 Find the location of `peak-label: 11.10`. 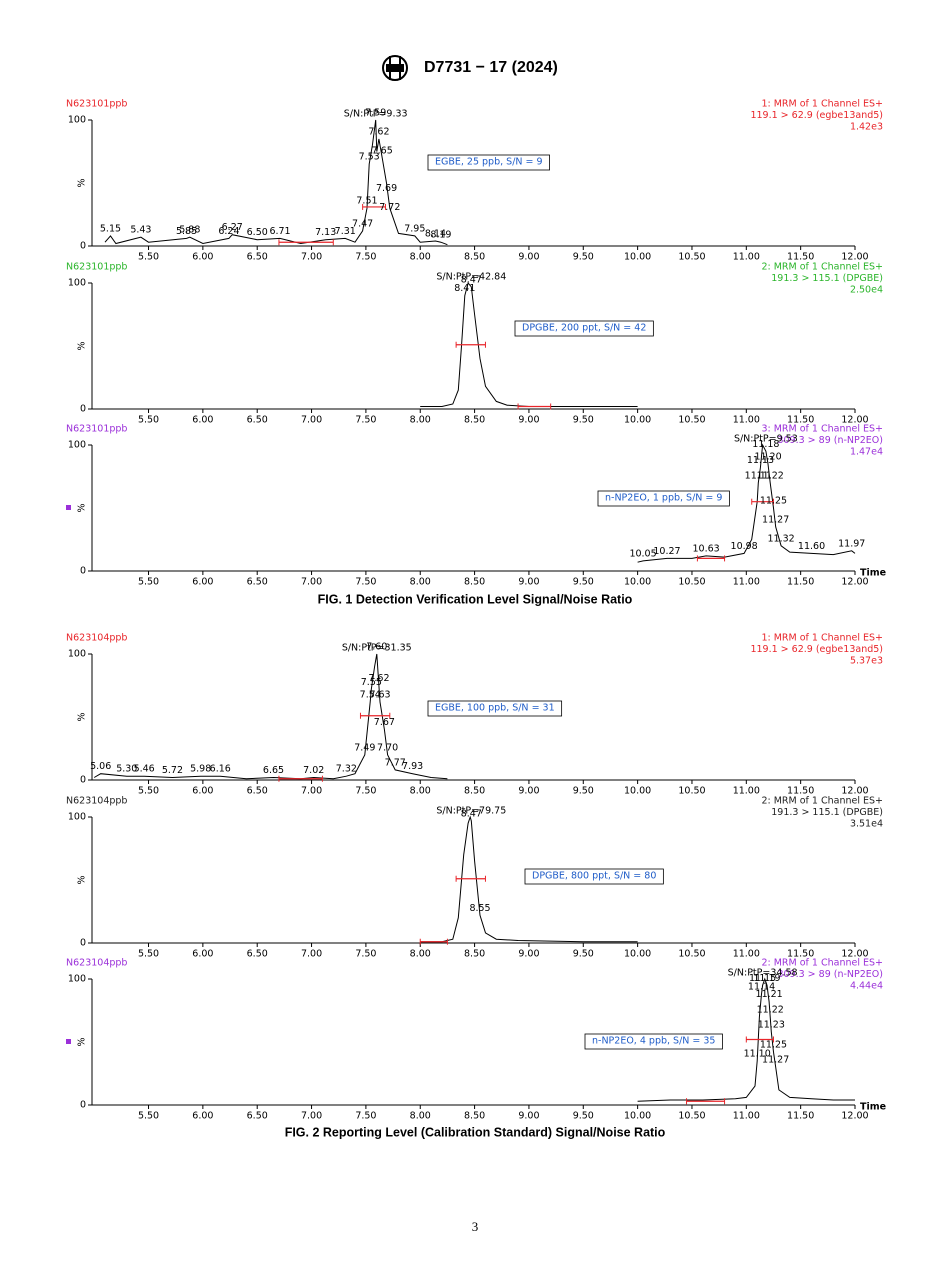

peak-label: 11.10 is located at coordinates (757, 1053).